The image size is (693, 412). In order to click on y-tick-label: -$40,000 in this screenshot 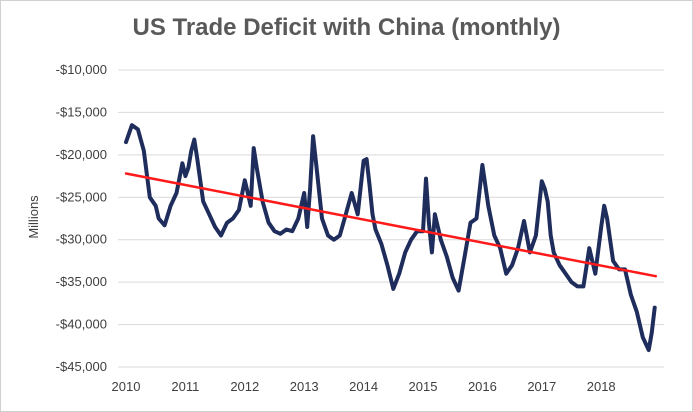, I will do `click(81, 324)`.